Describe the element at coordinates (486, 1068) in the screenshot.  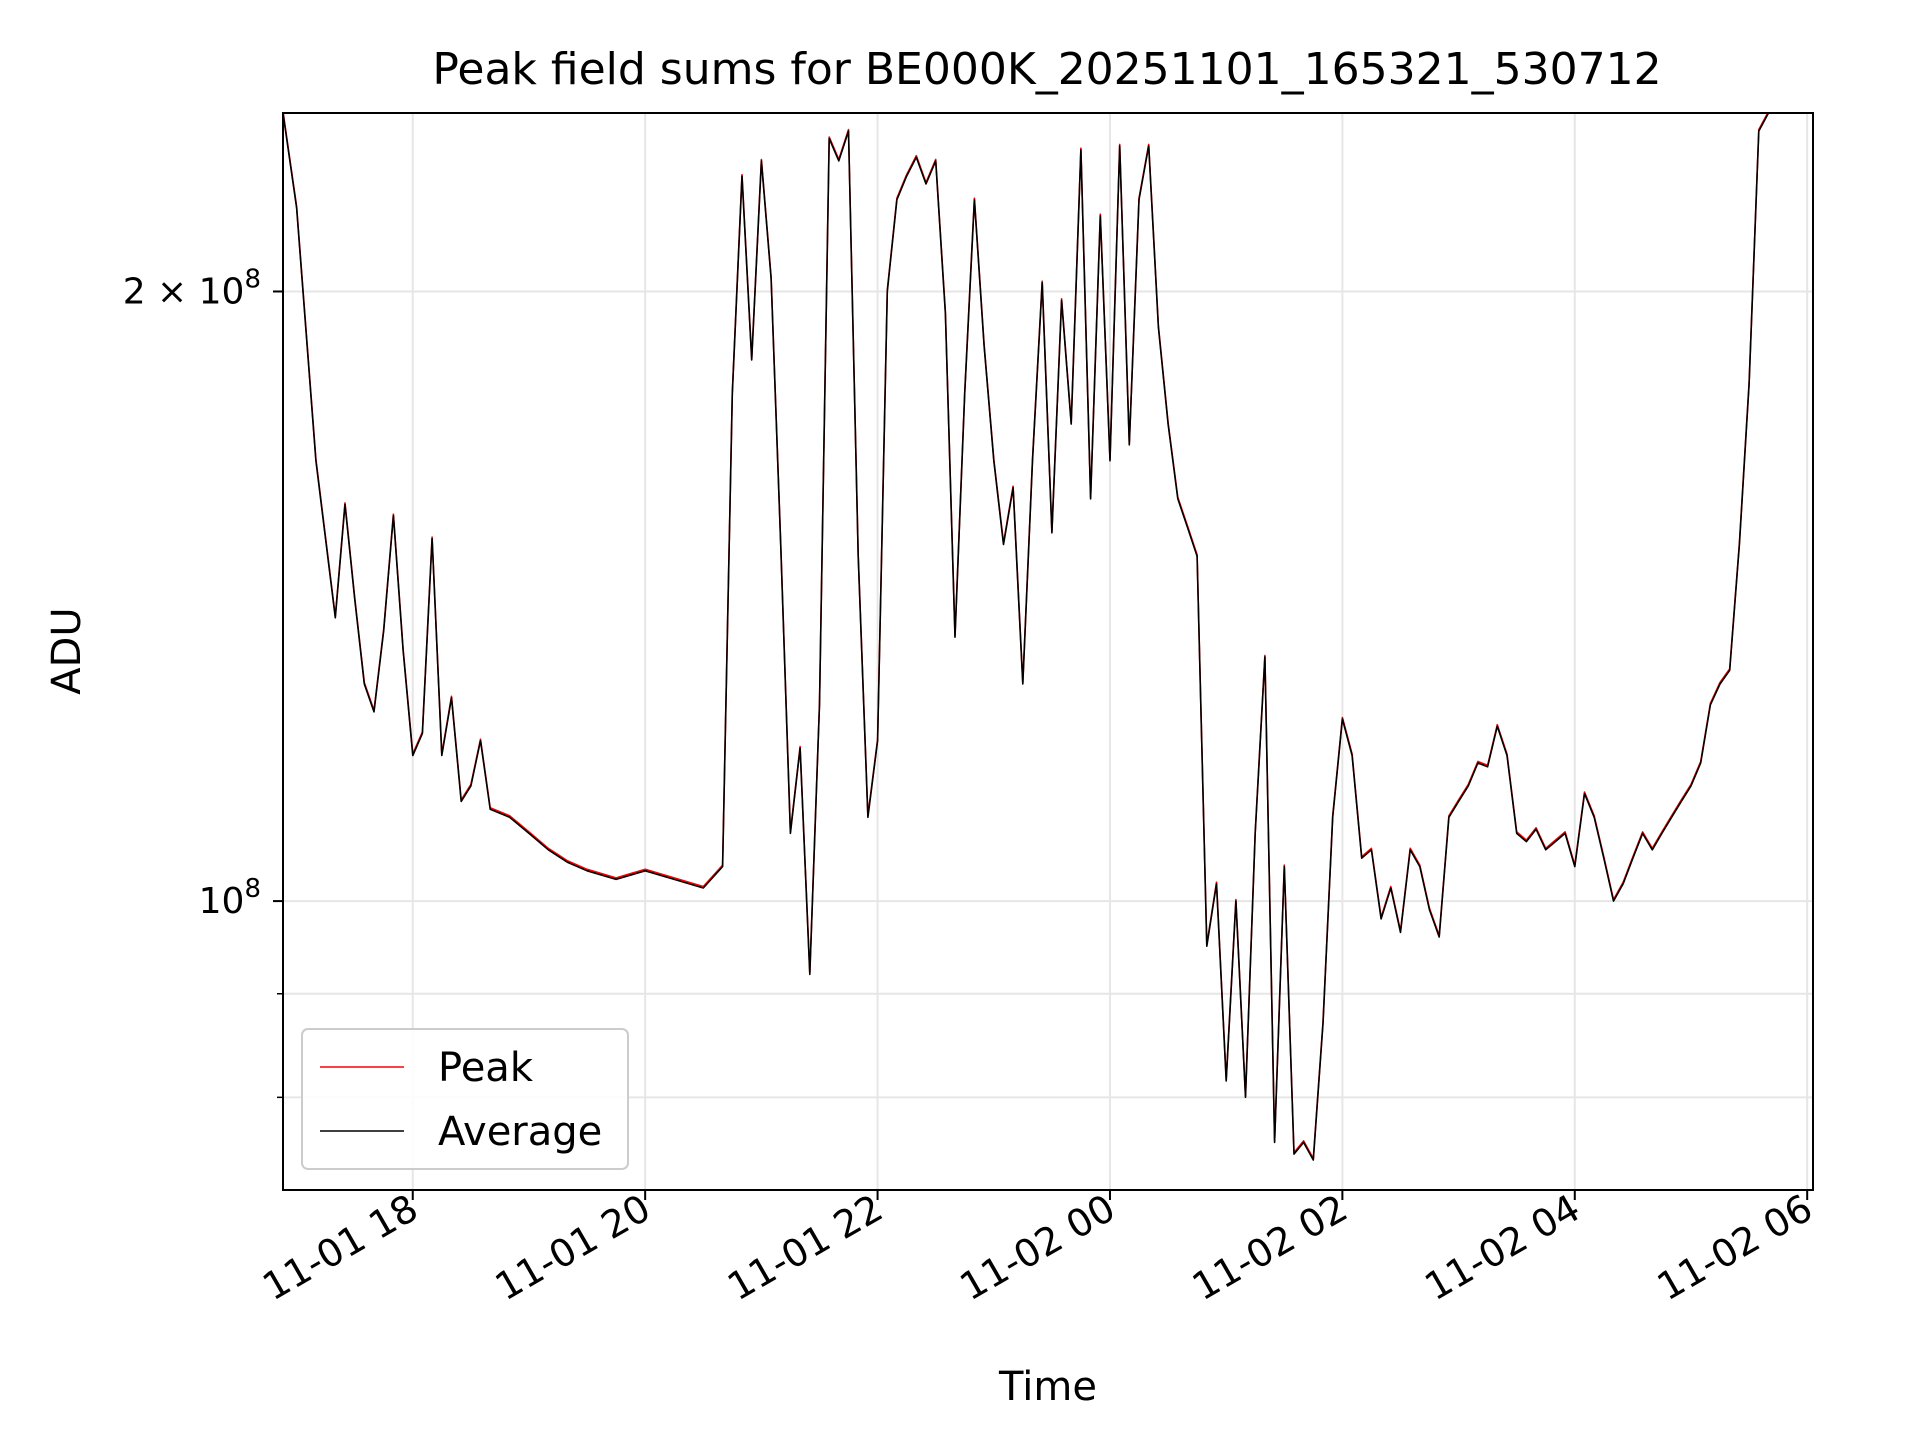
I see `legend-label-peak: Peak` at that location.